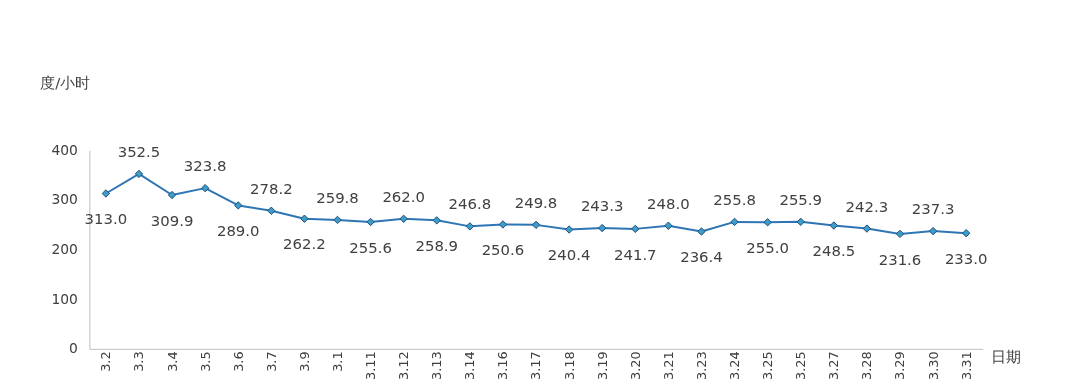  Describe the element at coordinates (503, 366) in the screenshot. I see `x-tick-label: 3.16` at that location.